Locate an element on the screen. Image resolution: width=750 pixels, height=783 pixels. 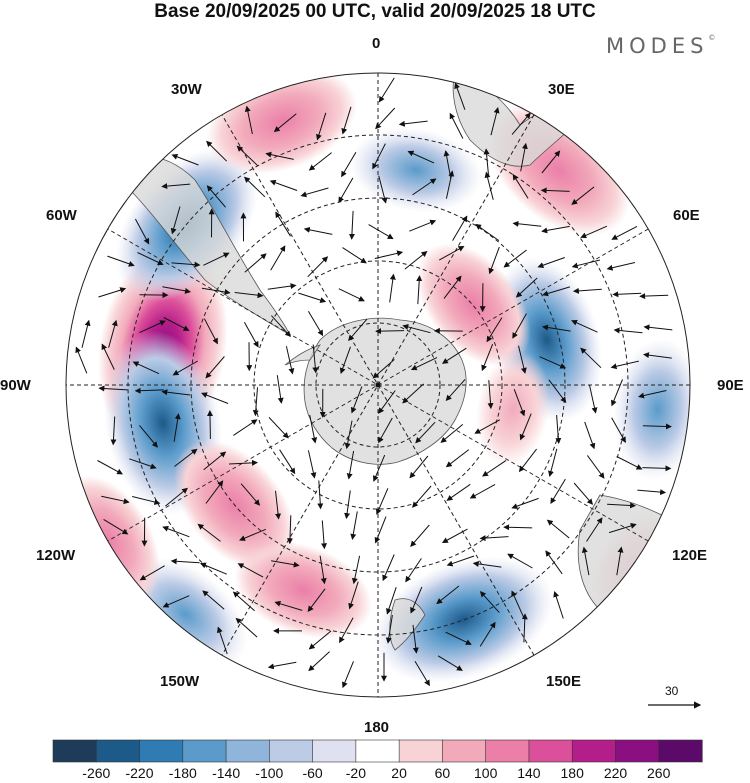
colorbar-tick-label: 60 is located at coordinates (442, 773).